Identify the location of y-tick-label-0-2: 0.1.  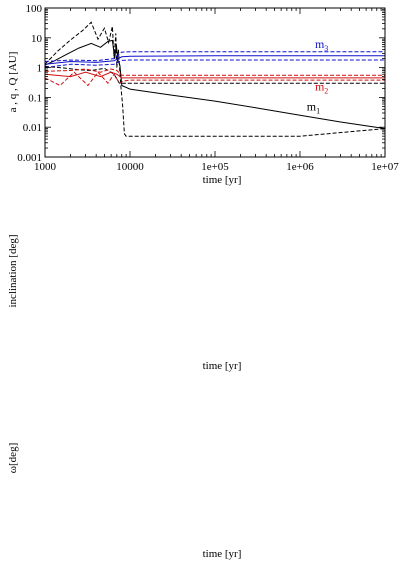
(35, 98).